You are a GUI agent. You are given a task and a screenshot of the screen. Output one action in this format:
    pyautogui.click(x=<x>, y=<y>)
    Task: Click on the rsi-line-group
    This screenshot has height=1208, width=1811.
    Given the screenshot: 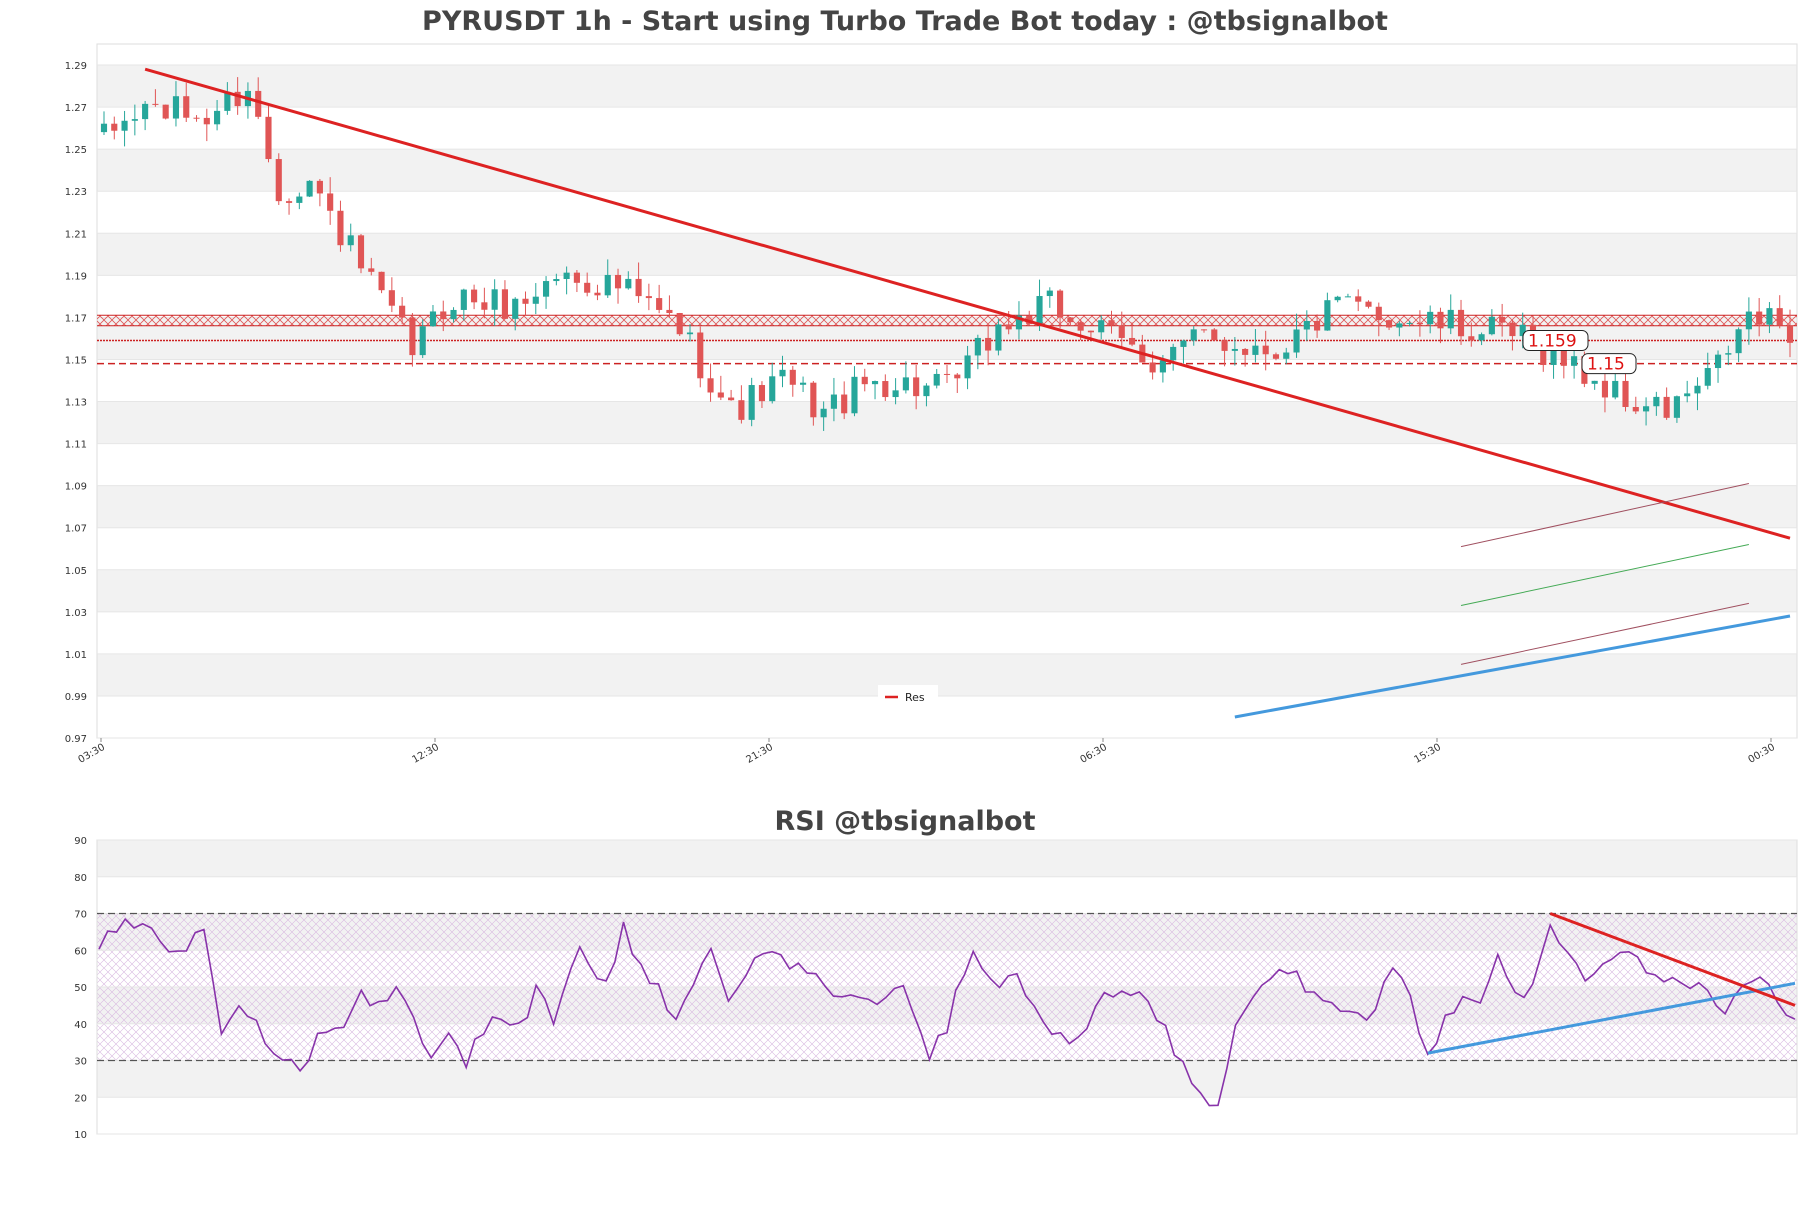 What is the action you would take?
    pyautogui.click(x=947, y=1012)
    